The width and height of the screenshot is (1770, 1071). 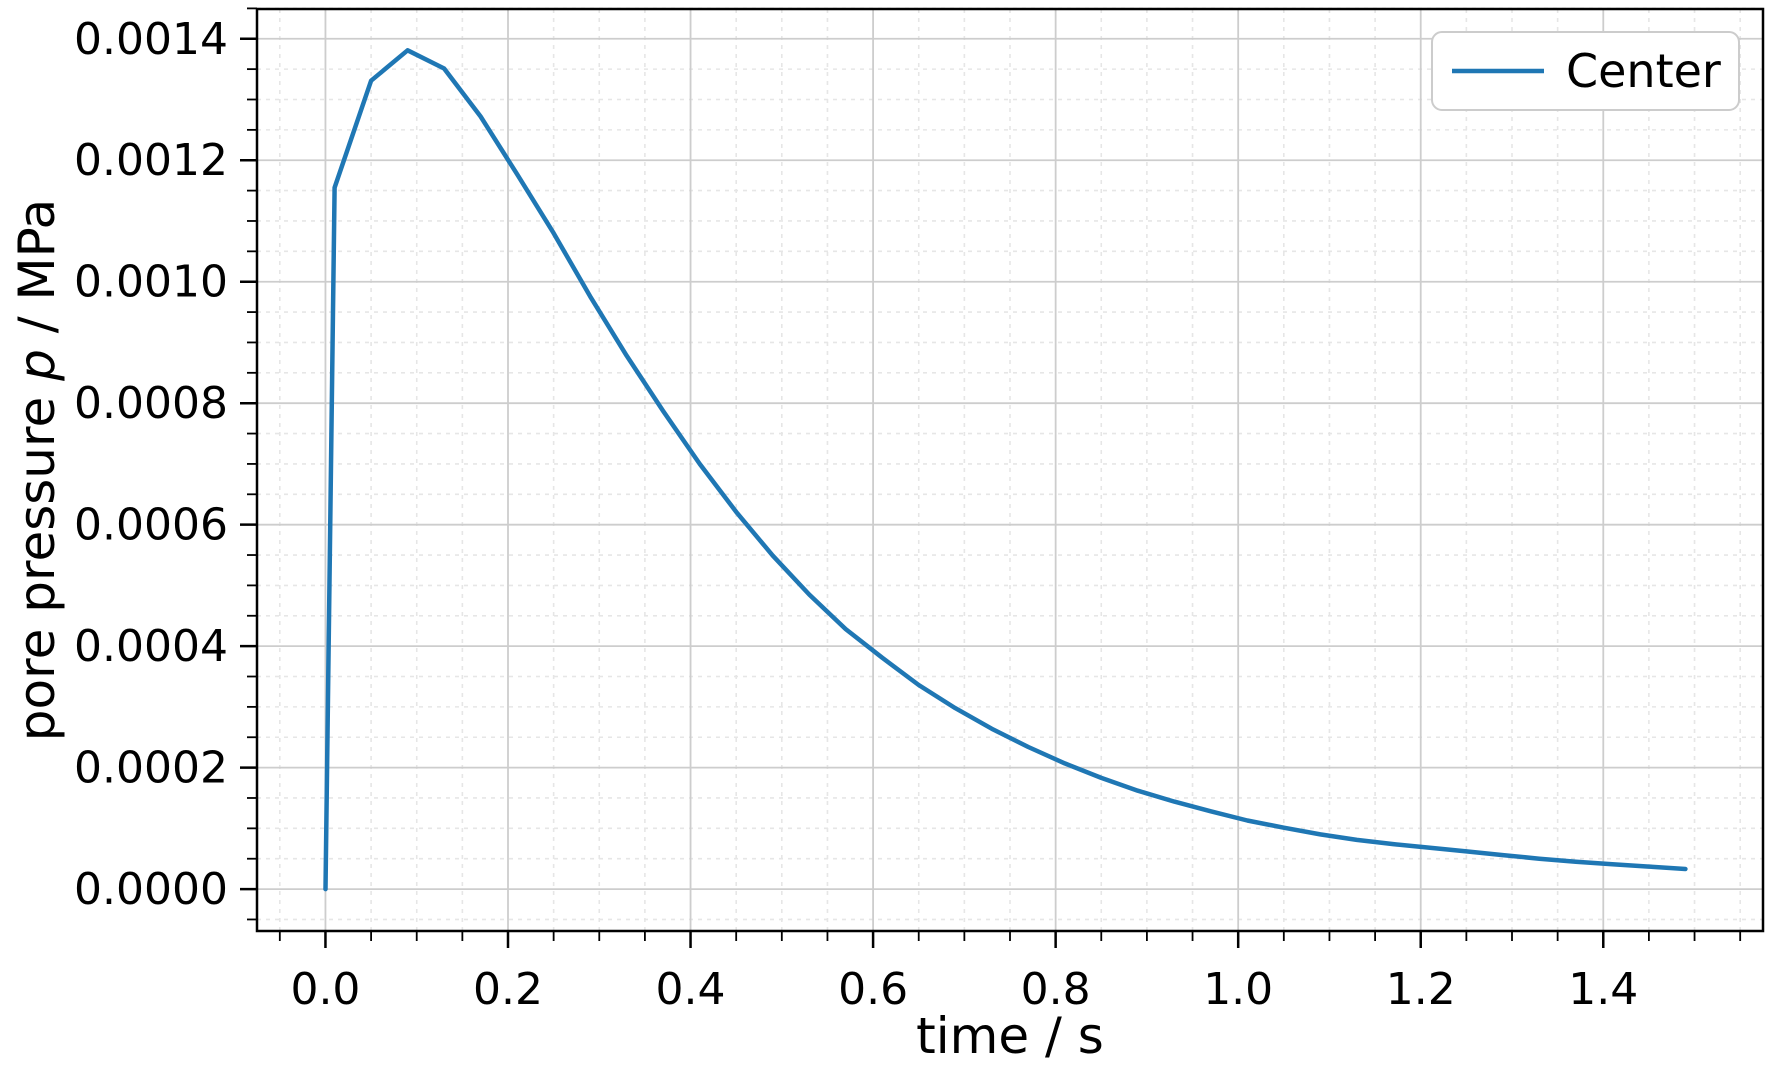 I want to click on x-tick-label: 1.2, so click(x=1421, y=989).